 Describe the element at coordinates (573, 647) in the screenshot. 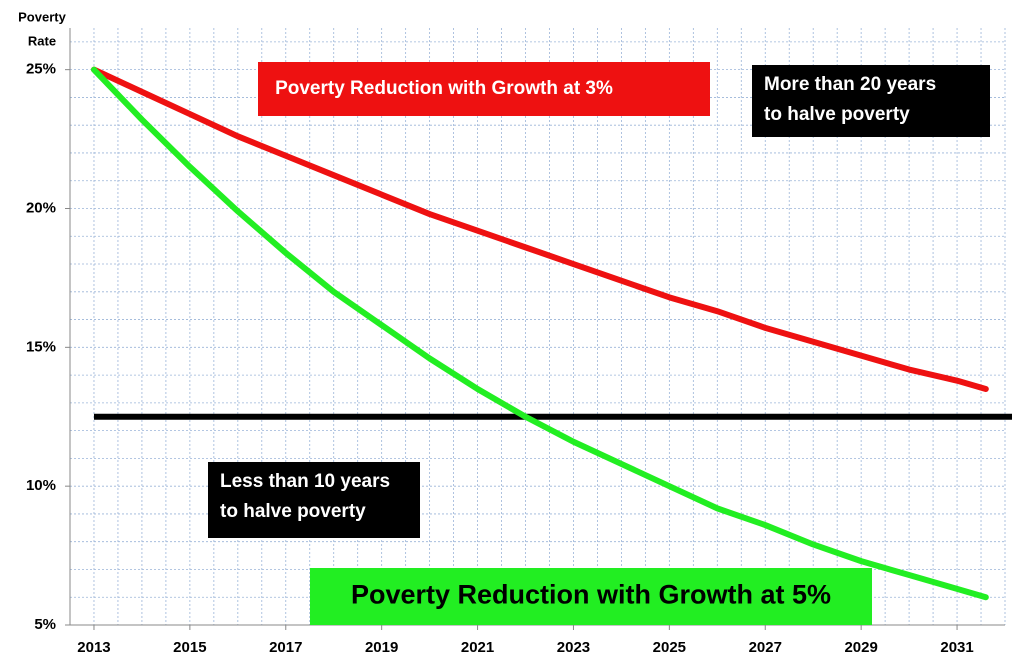

I see `x-tick-label: 2023` at that location.